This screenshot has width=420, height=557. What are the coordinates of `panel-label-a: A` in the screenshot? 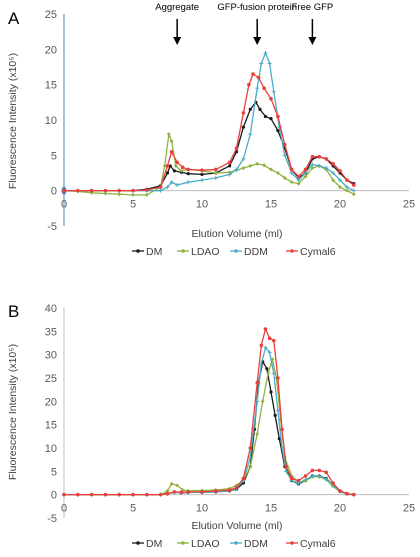 It's located at (14, 18).